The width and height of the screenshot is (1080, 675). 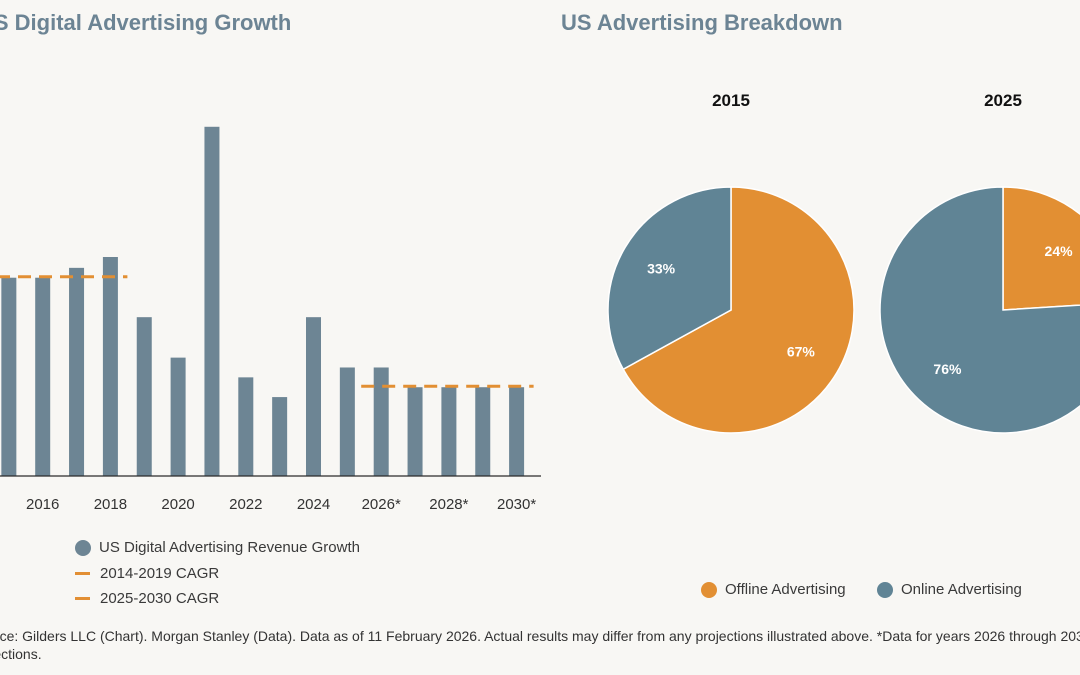 What do you see at coordinates (702, 22) in the screenshot?
I see `pie-charts-title: US Advertising Breakdown` at bounding box center [702, 22].